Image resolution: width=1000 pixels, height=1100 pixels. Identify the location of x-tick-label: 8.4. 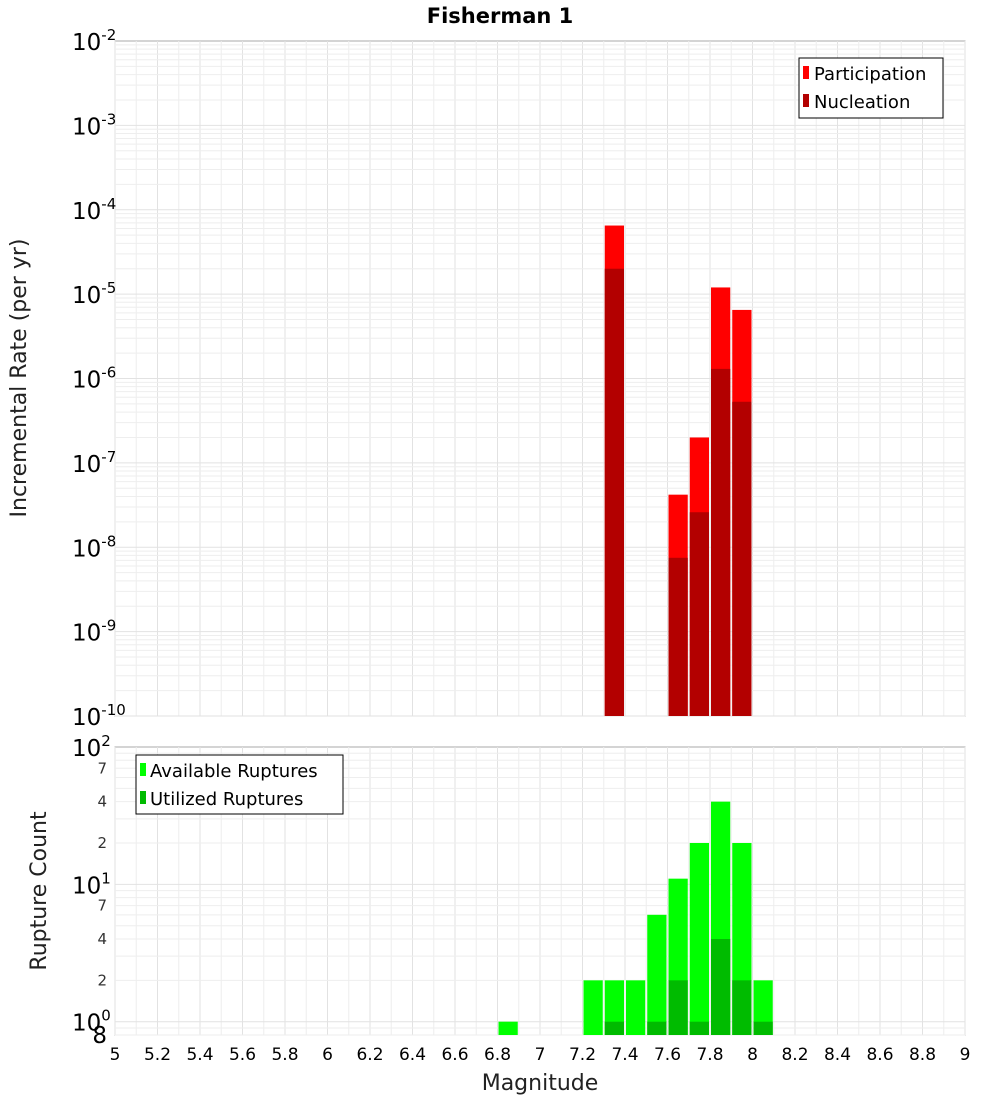
(837, 1055).